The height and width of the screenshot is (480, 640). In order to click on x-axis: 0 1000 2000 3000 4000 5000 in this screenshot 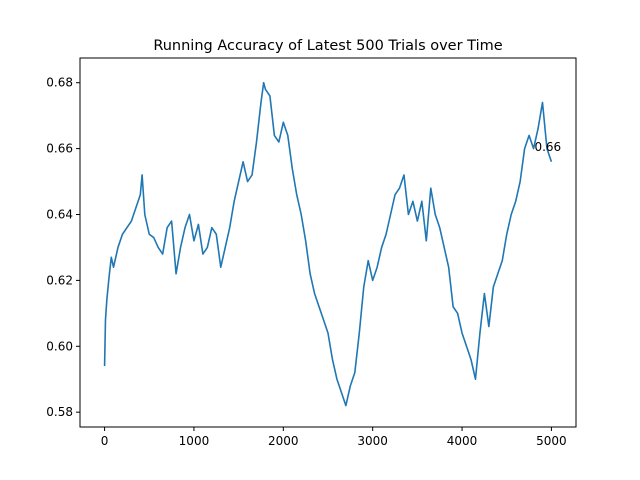, I will do `click(334, 437)`.